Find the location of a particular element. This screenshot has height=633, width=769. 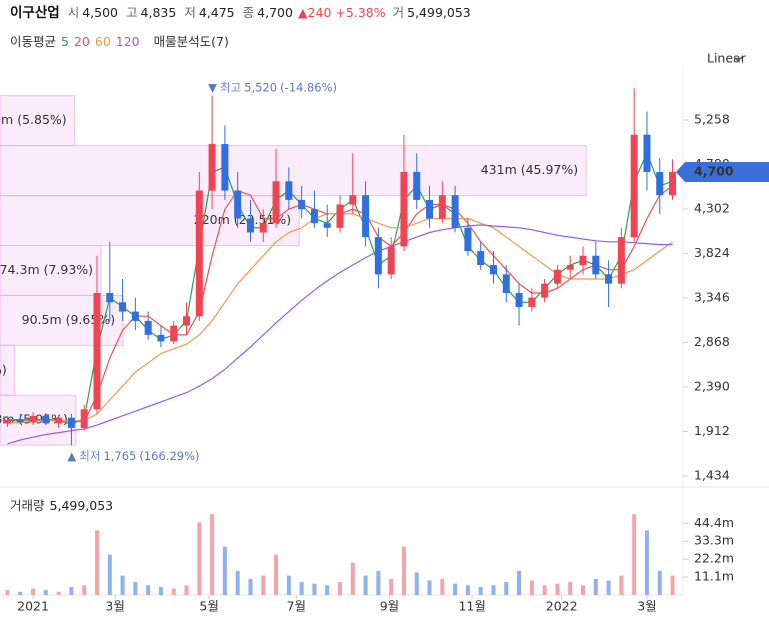

annotation-change: (-14.86%) is located at coordinates (308, 87).